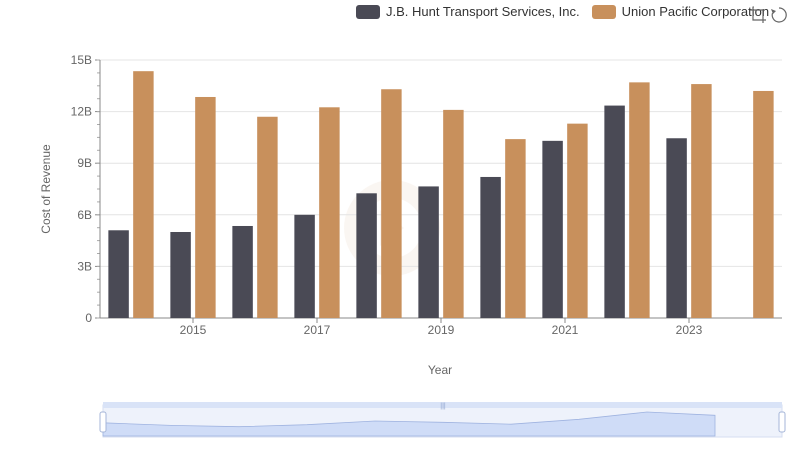 Image resolution: width=800 pixels, height=461 pixels. What do you see at coordinates (88, 318) in the screenshot?
I see `y-tick-label: 0` at bounding box center [88, 318].